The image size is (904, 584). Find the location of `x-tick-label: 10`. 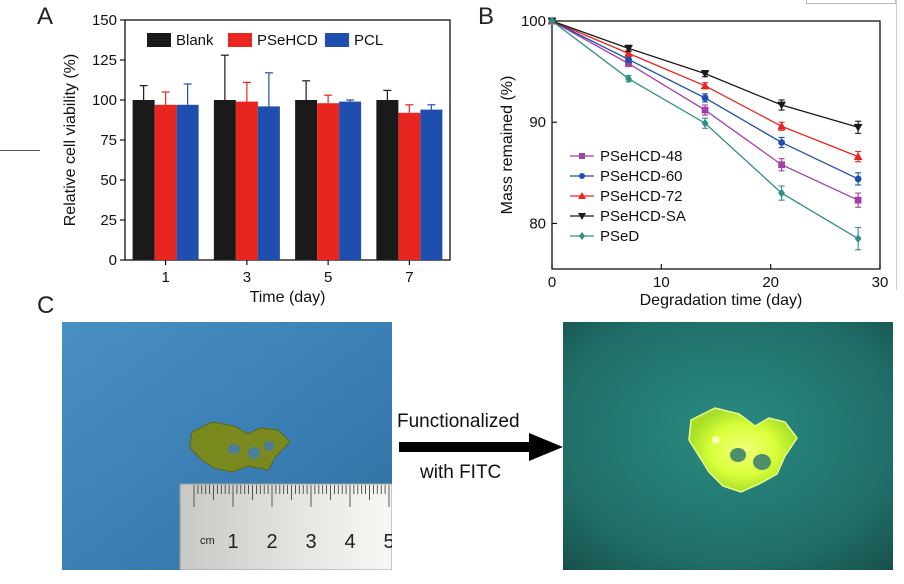

x-tick-label: 10 is located at coordinates (661, 282).